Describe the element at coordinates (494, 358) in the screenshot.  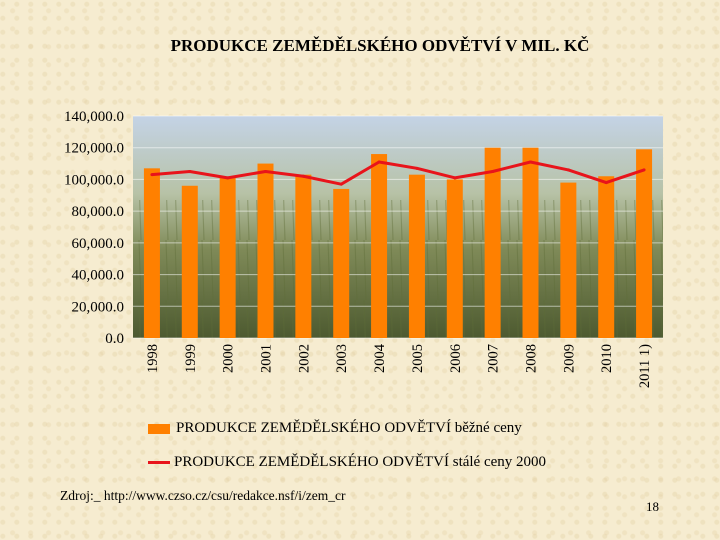
I see `x-tick-label: 2007` at that location.